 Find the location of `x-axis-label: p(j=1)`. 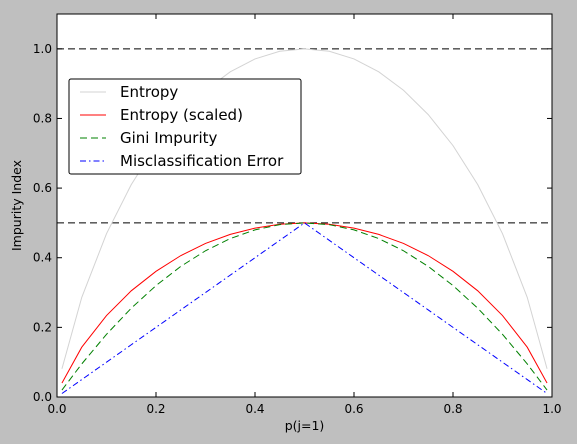

x-axis-label: p(j=1) is located at coordinates (305, 425).